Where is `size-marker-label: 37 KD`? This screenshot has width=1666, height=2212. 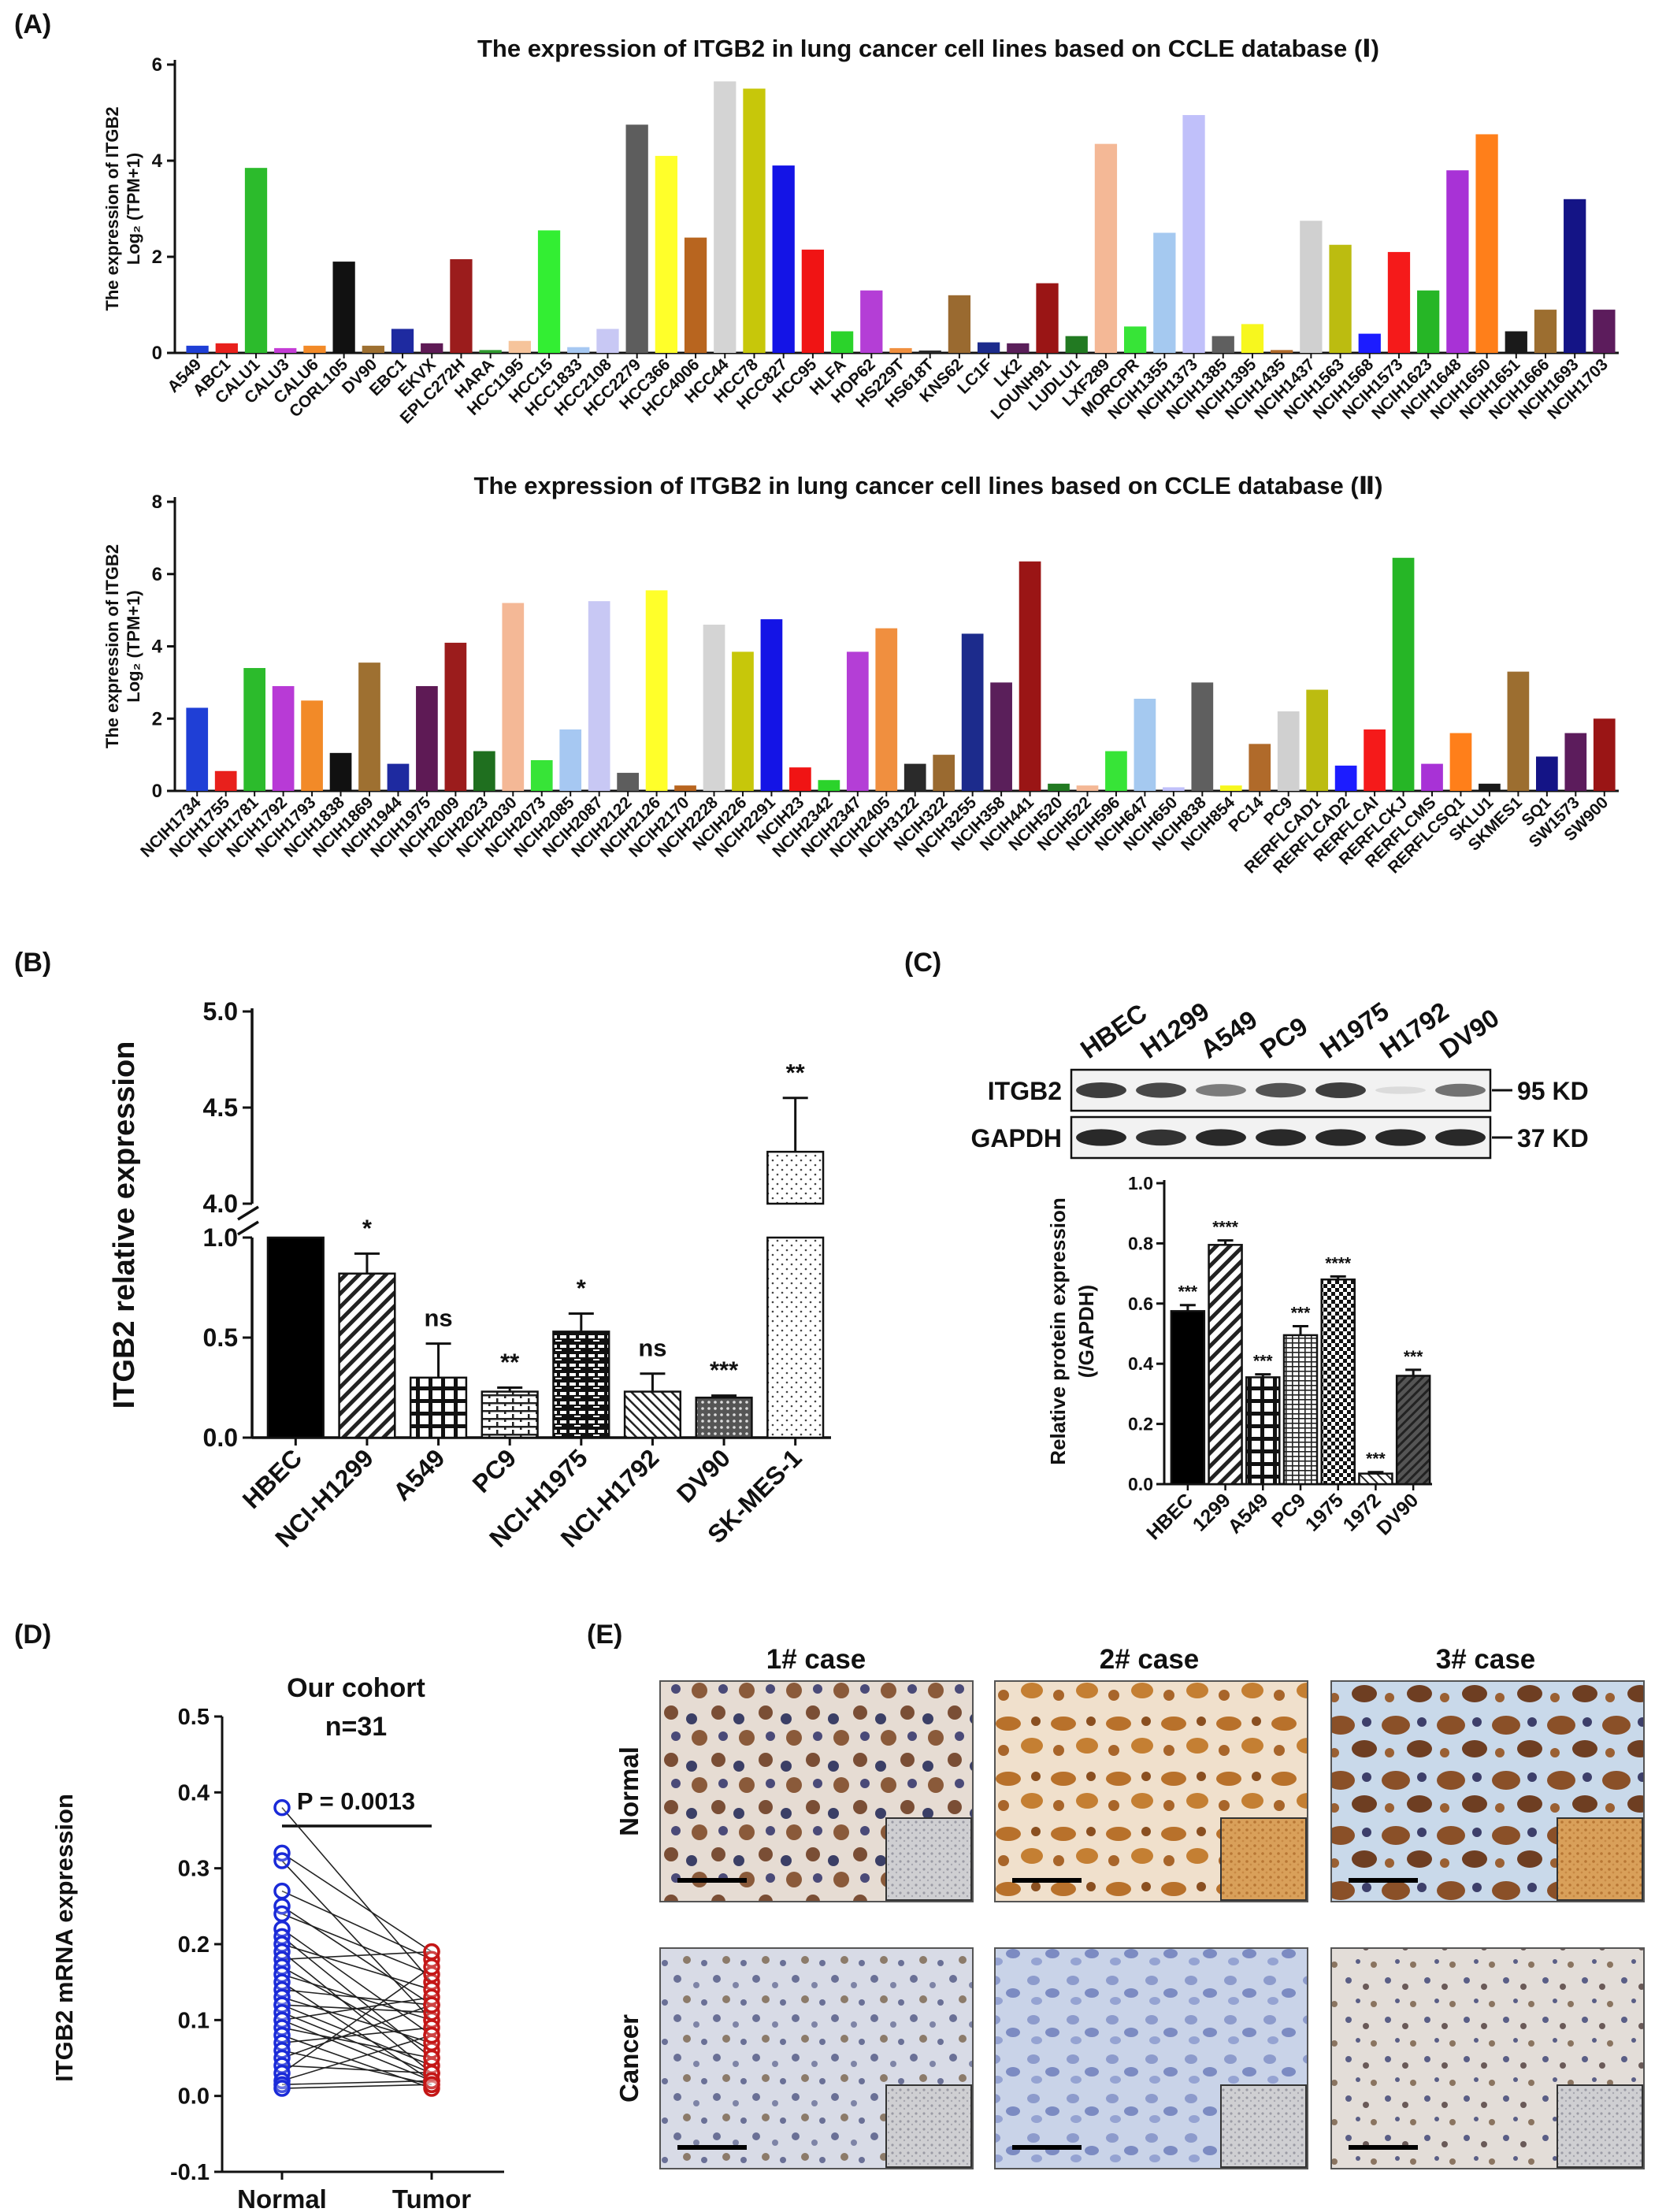
size-marker-label: 37 KD is located at coordinates (1553, 1138).